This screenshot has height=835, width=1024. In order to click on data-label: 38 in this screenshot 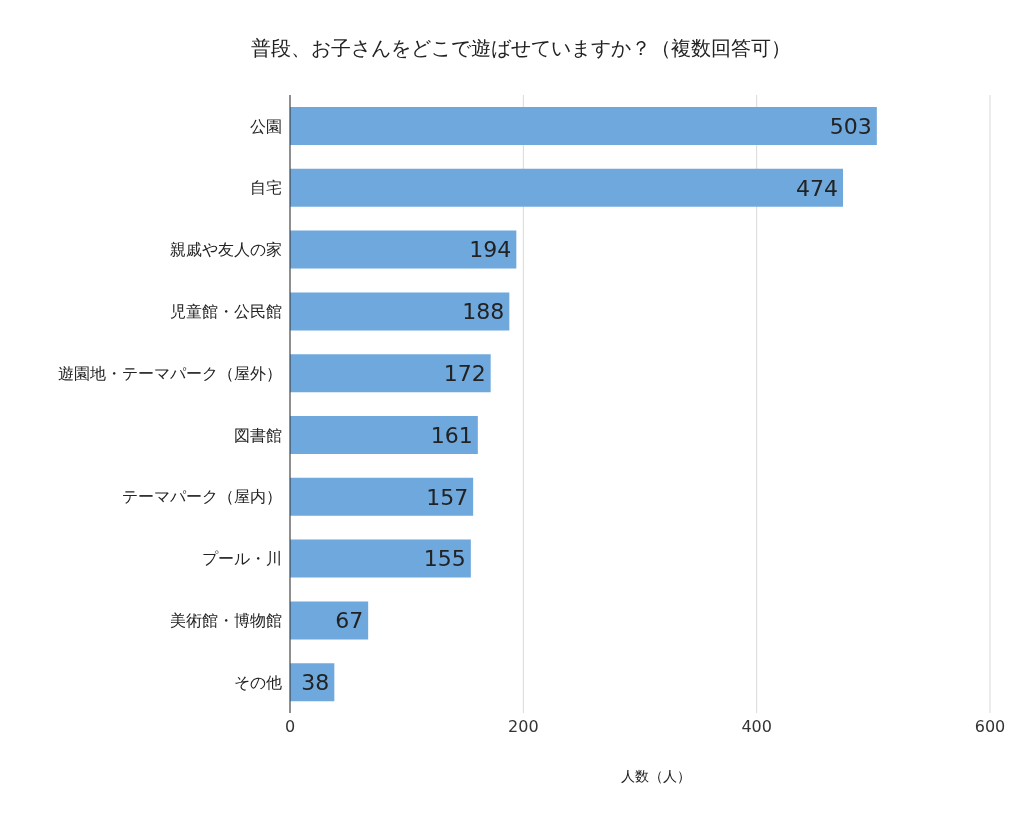, I will do `click(315, 683)`.